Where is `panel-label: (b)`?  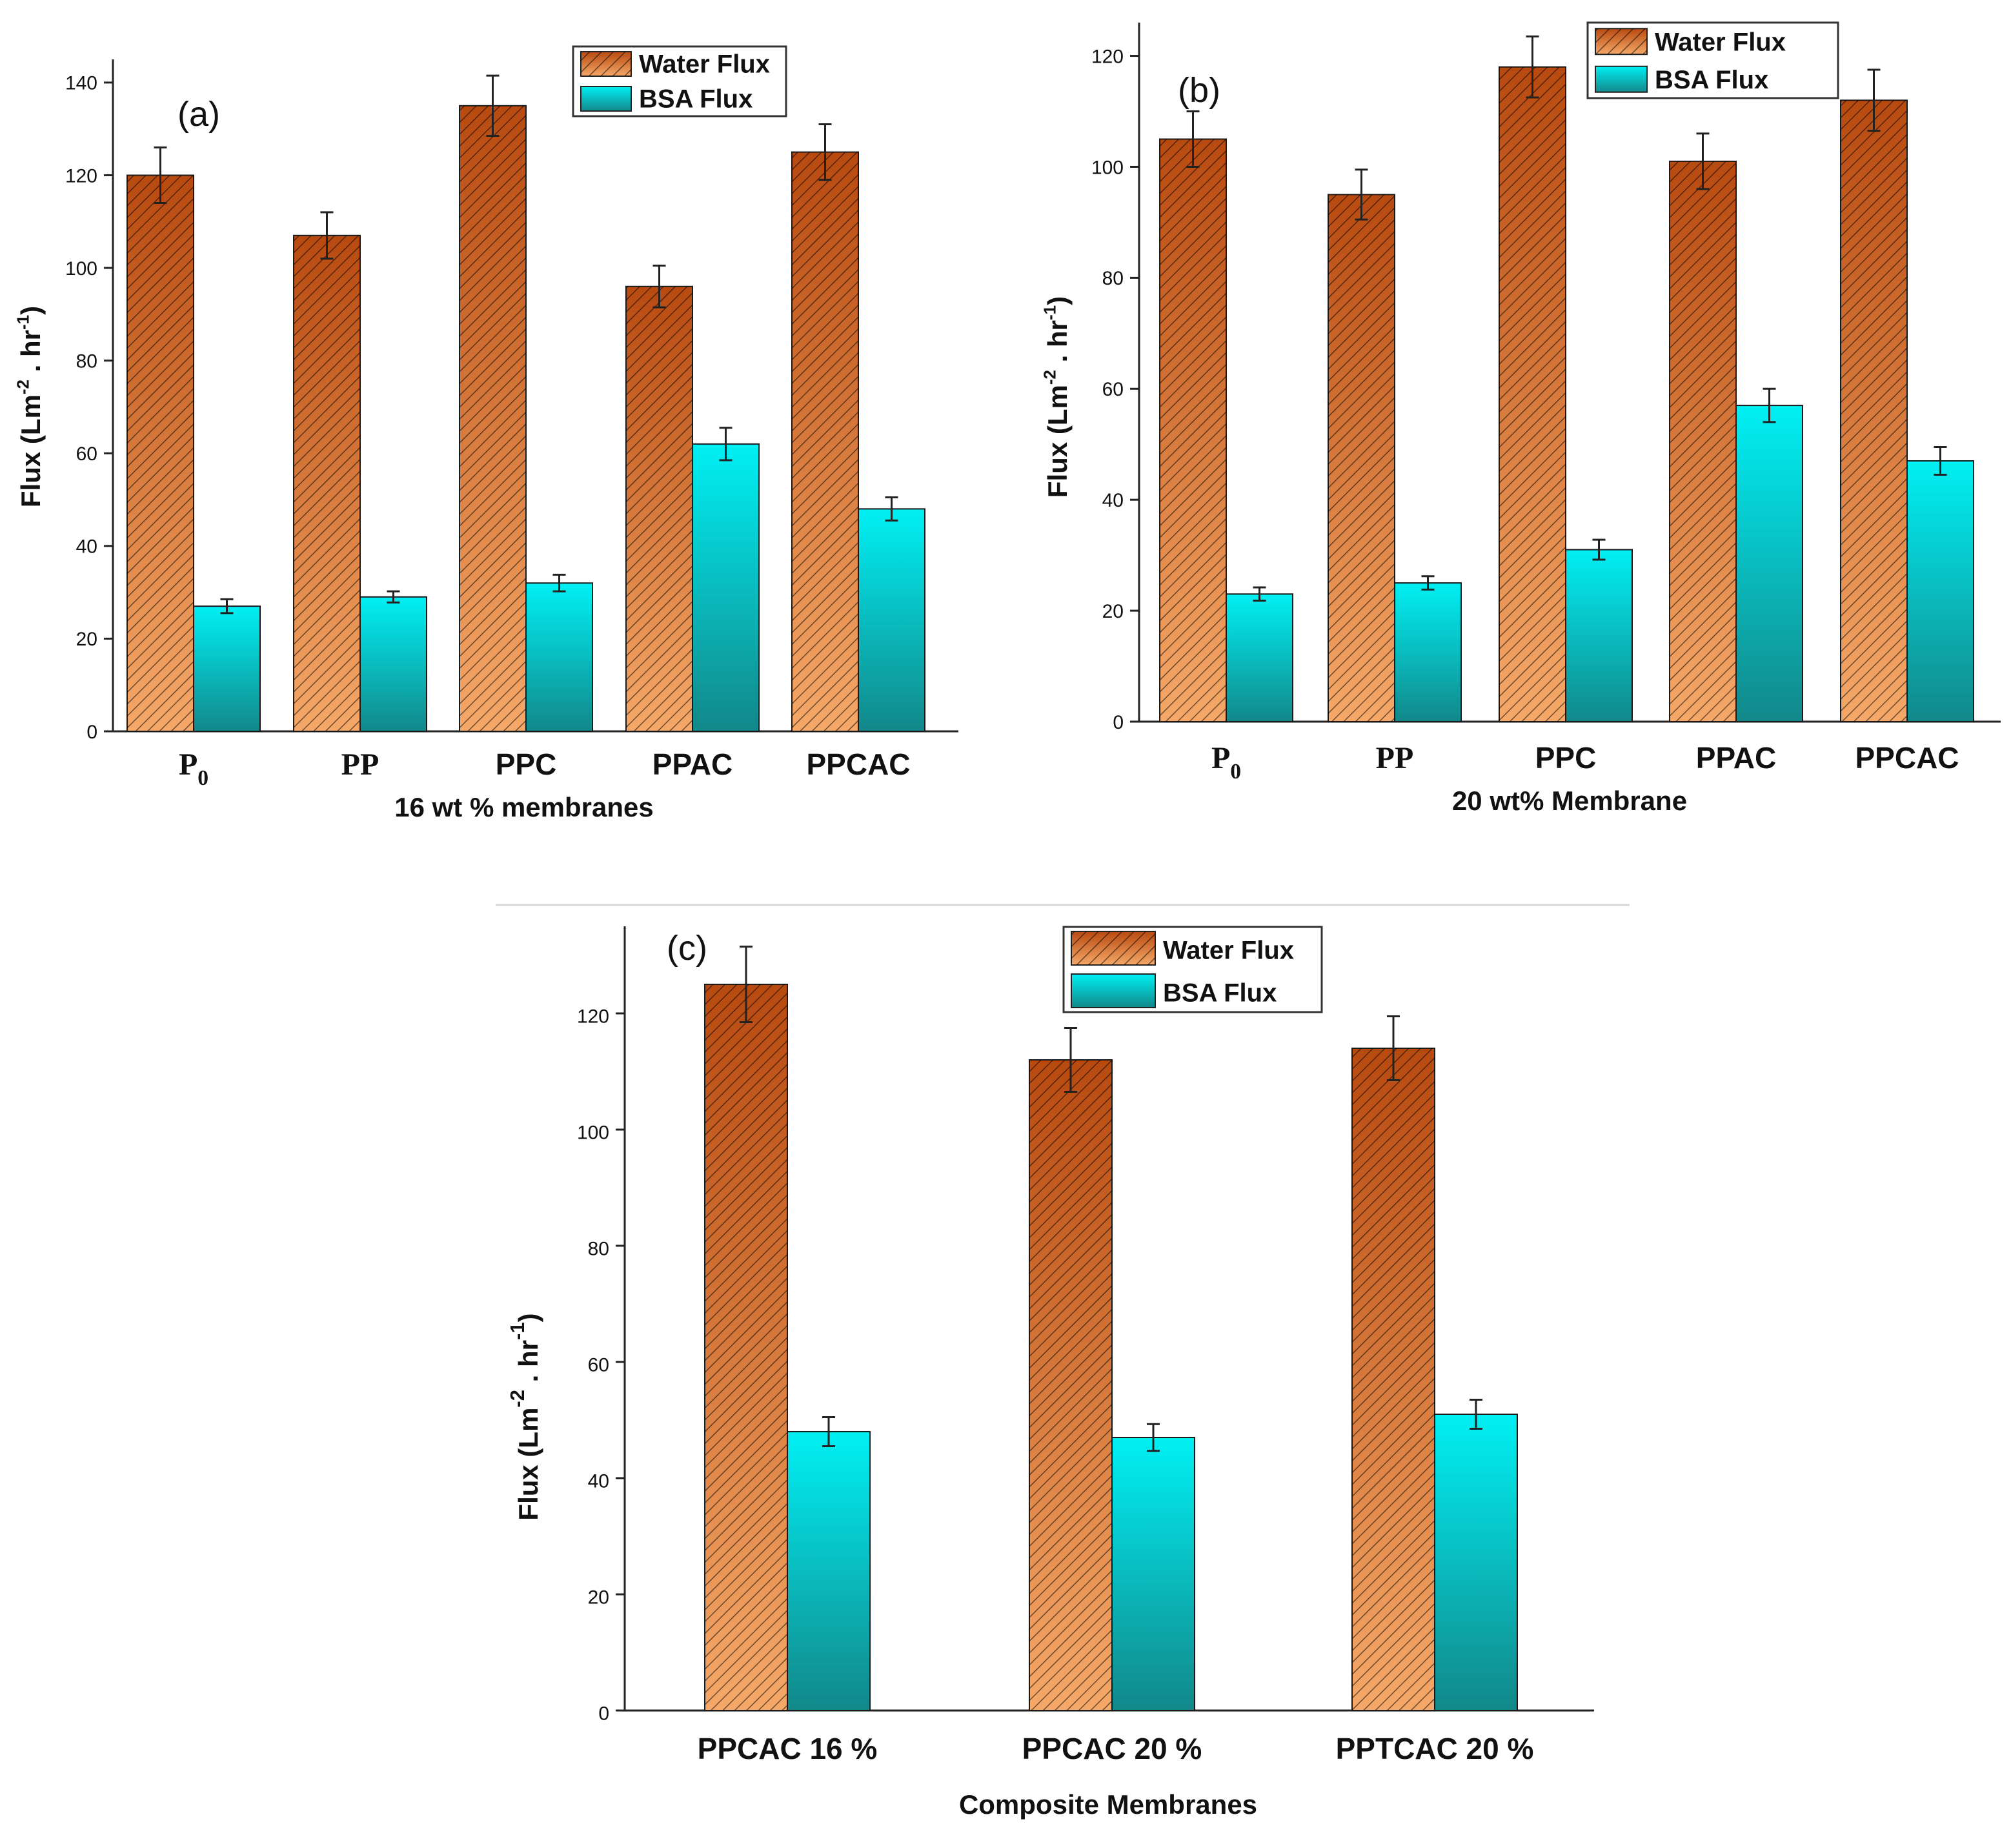 panel-label: (b) is located at coordinates (1199, 90).